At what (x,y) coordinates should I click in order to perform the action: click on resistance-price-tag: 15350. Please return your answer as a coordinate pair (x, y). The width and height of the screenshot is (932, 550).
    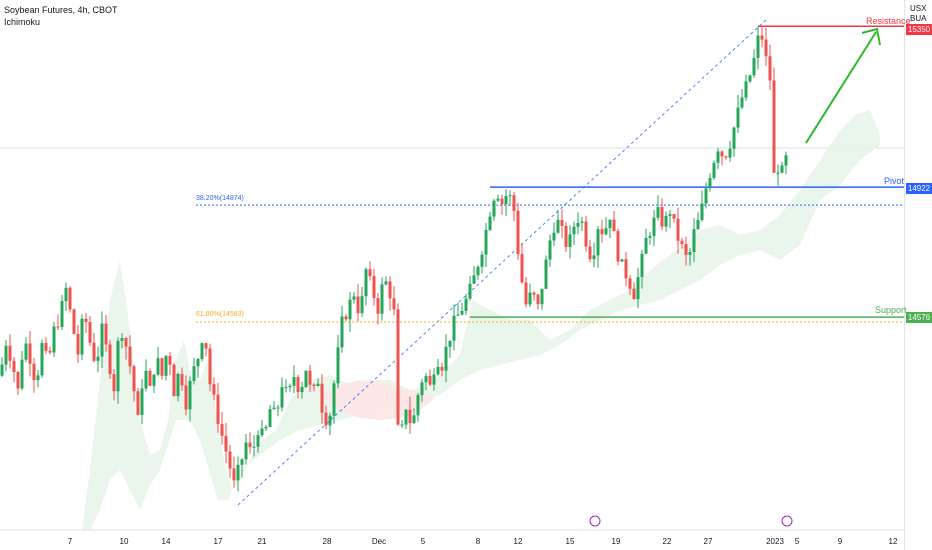
    Looking at the image, I should click on (919, 29).